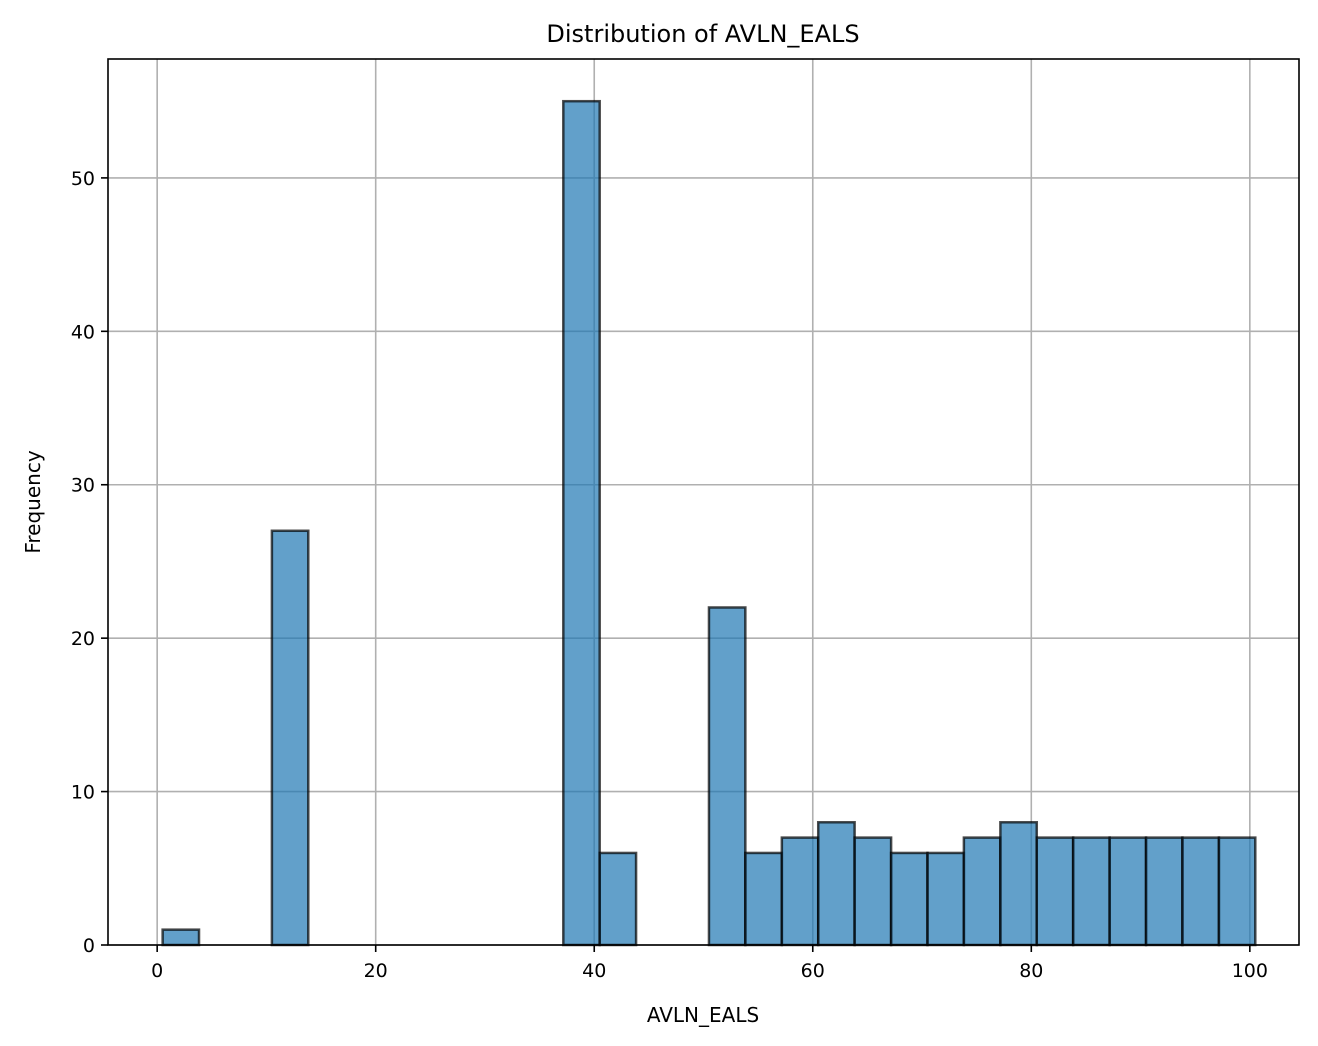 This screenshot has height=1046, width=1318. I want to click on y-tick-label: 40, so click(83, 332).